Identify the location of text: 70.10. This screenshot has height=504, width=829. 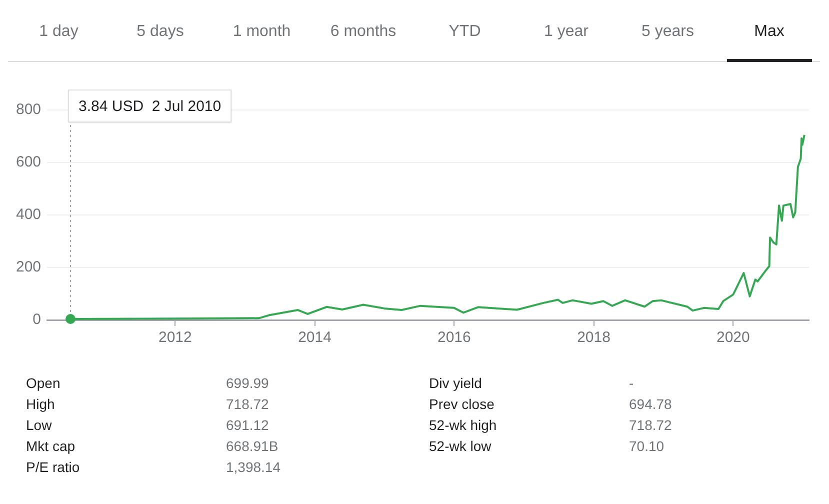
(646, 446).